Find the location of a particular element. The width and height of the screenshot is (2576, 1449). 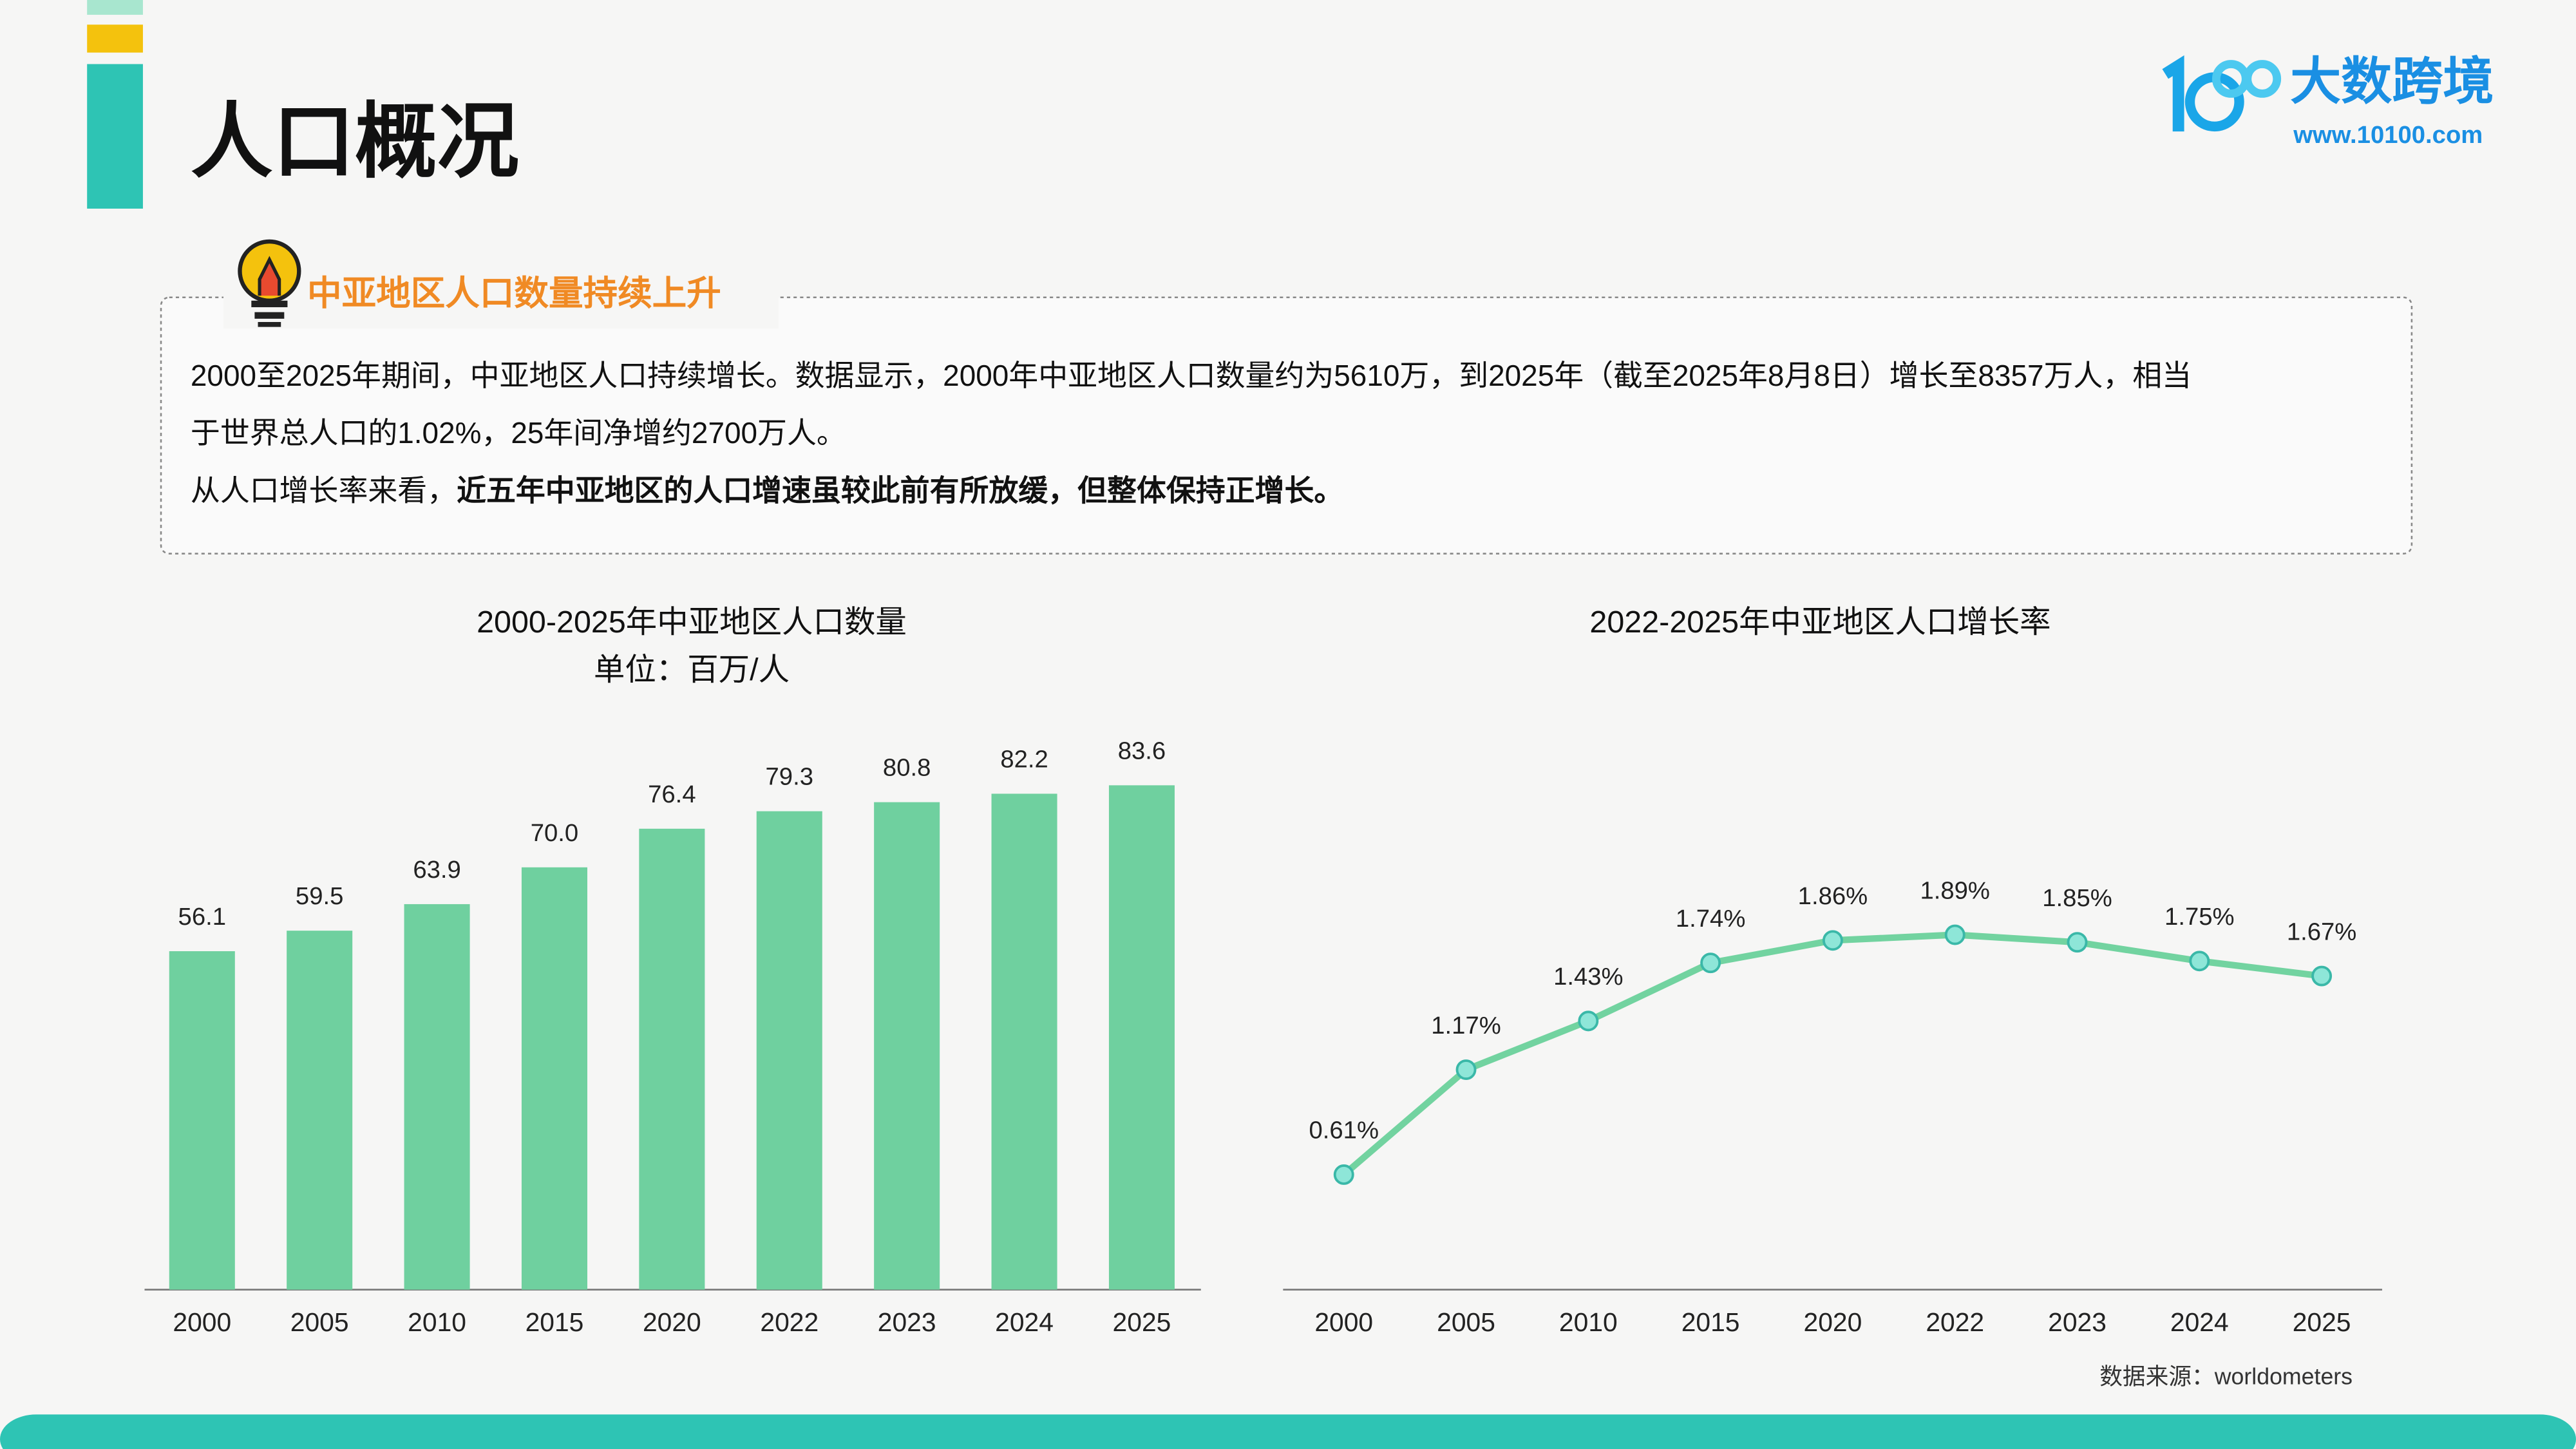

chart-title: 2000-2025年中亚地区人口数量 is located at coordinates (692, 622).